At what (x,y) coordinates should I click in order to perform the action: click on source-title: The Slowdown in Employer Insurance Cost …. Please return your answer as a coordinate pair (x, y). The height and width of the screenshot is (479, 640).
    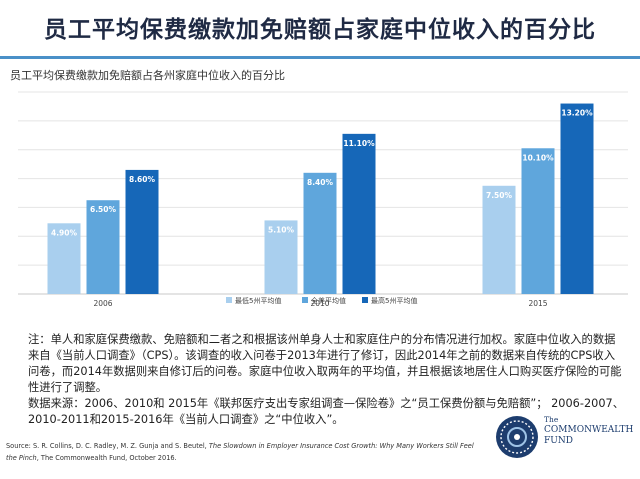
    Looking at the image, I should click on (240, 452).